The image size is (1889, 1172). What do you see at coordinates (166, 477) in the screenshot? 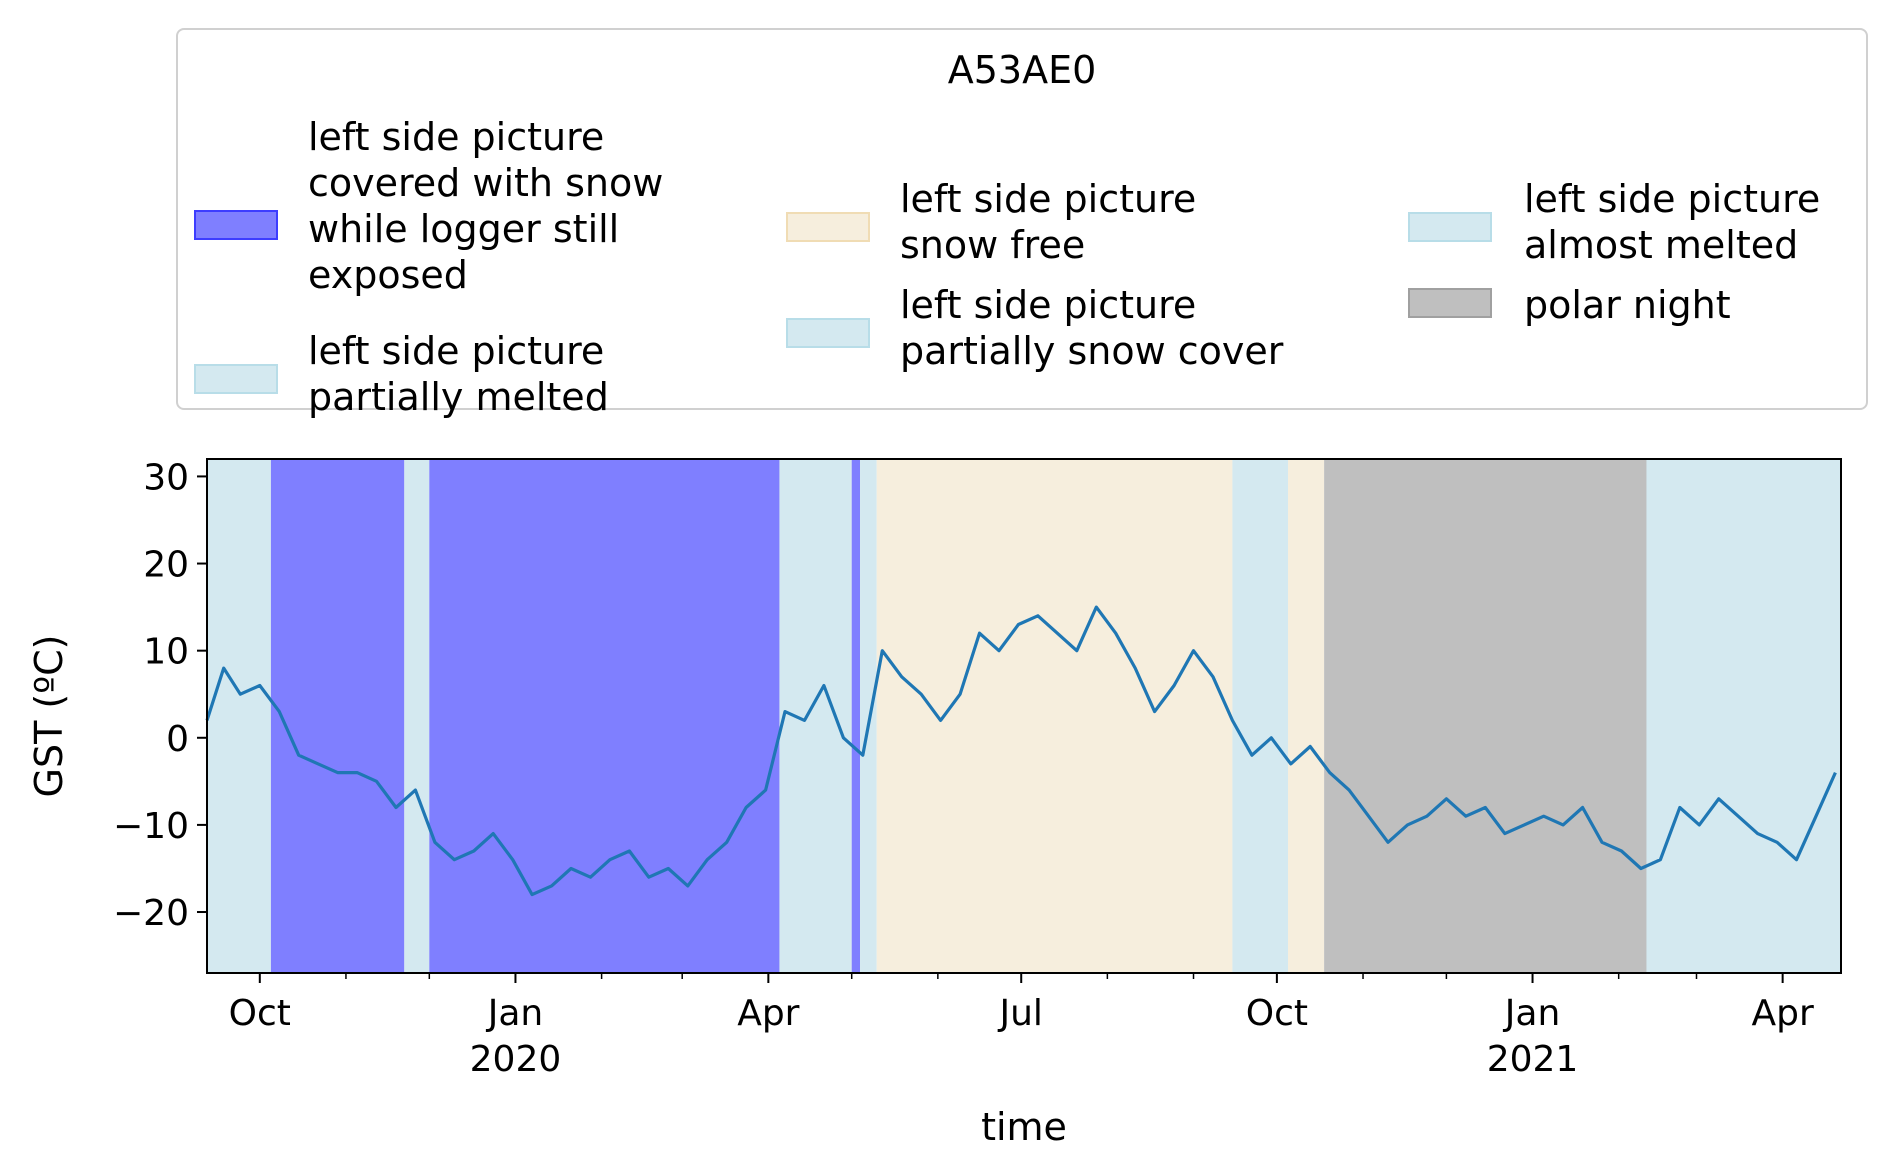
I see `y-tick-label: 30` at bounding box center [166, 477].